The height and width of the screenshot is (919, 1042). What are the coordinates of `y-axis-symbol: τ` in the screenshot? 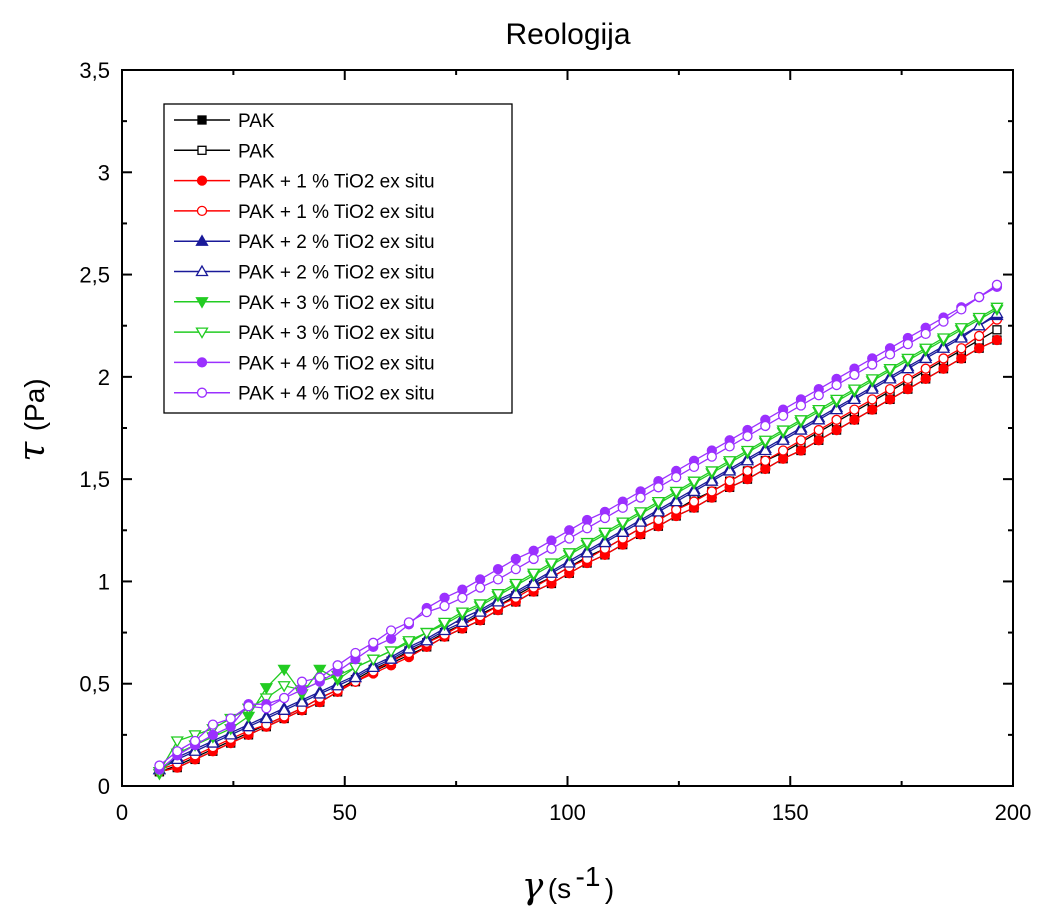 It's located at (32, 451).